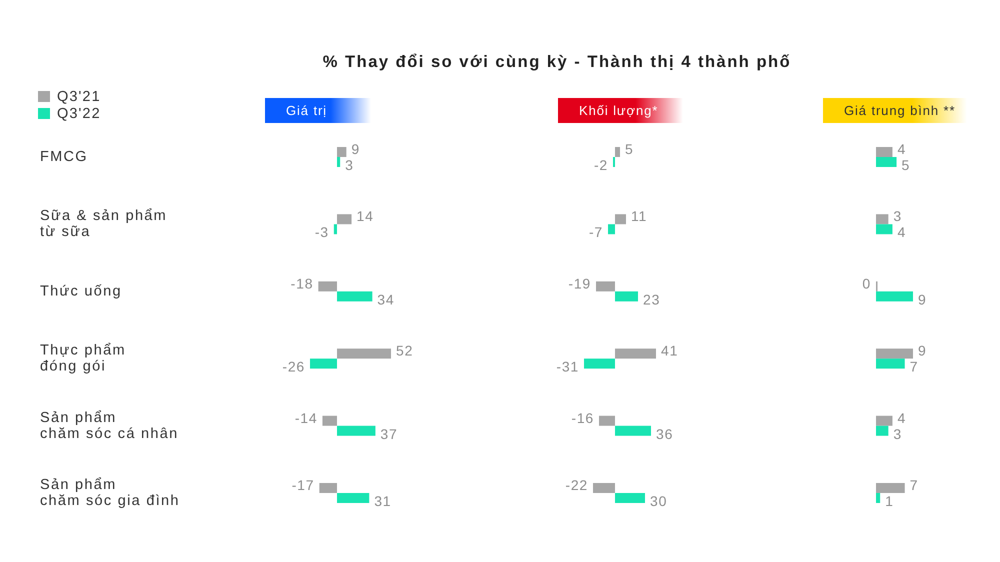 The image size is (1000, 562). I want to click on data-label: 36, so click(665, 434).